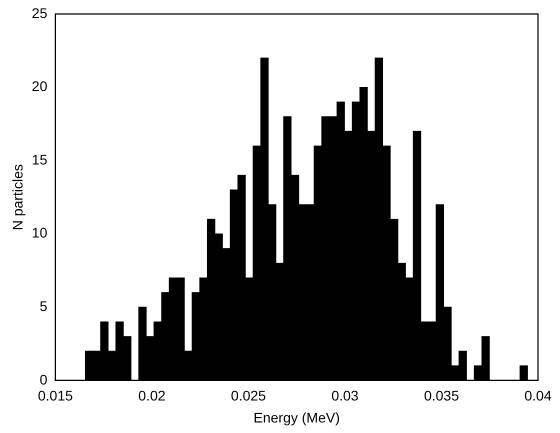  What do you see at coordinates (40, 159) in the screenshot?
I see `y-tick-label: 15` at bounding box center [40, 159].